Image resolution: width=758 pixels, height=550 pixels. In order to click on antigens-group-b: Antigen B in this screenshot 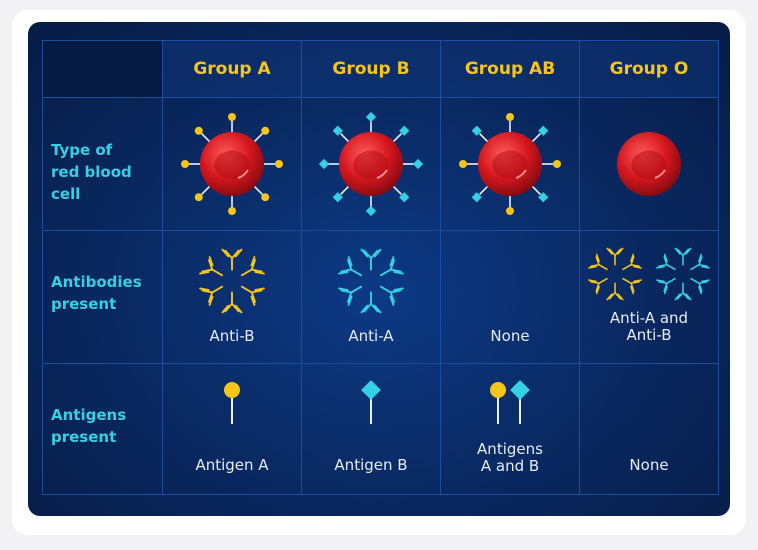, I will do `click(371, 429)`.